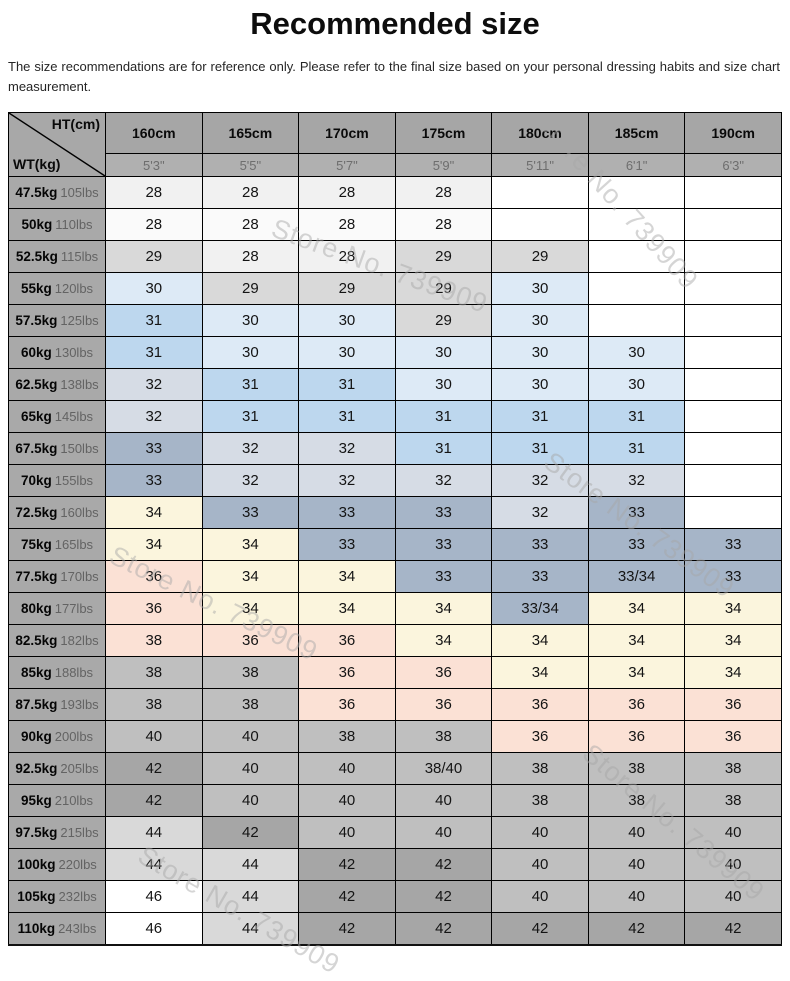  Describe the element at coordinates (36, 864) in the screenshot. I see `weight-kg-label: 100kg` at that location.